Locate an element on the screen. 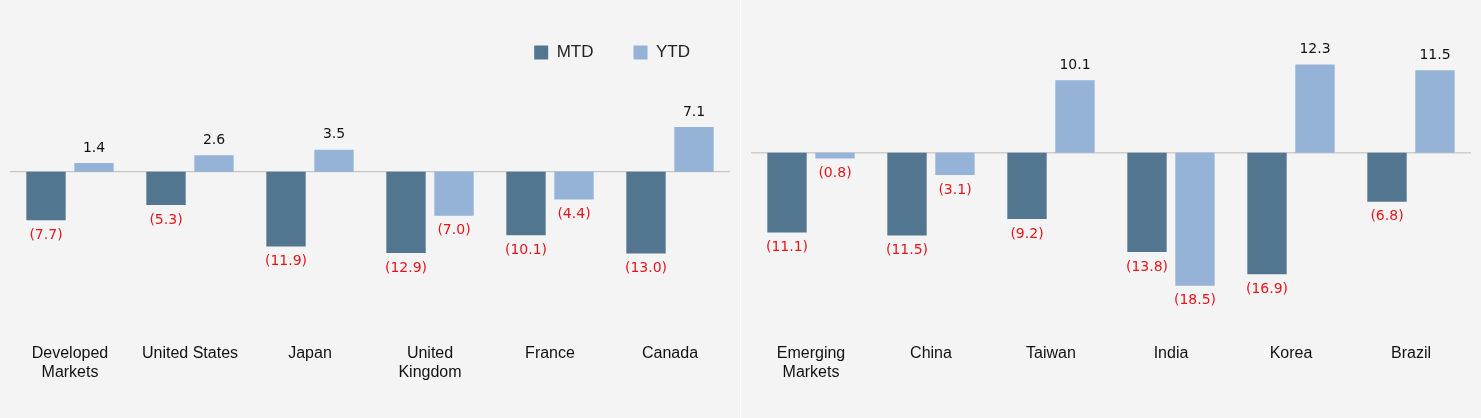 The image size is (1481, 418). legend-label: YTD is located at coordinates (673, 52).